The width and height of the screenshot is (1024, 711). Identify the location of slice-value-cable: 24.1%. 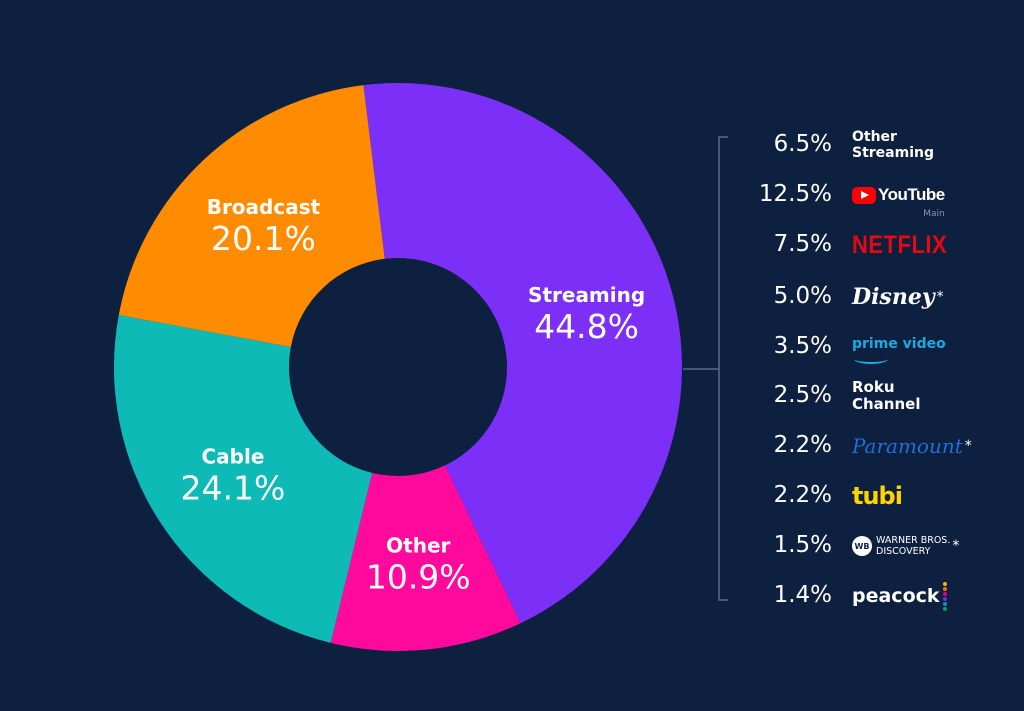
(233, 488).